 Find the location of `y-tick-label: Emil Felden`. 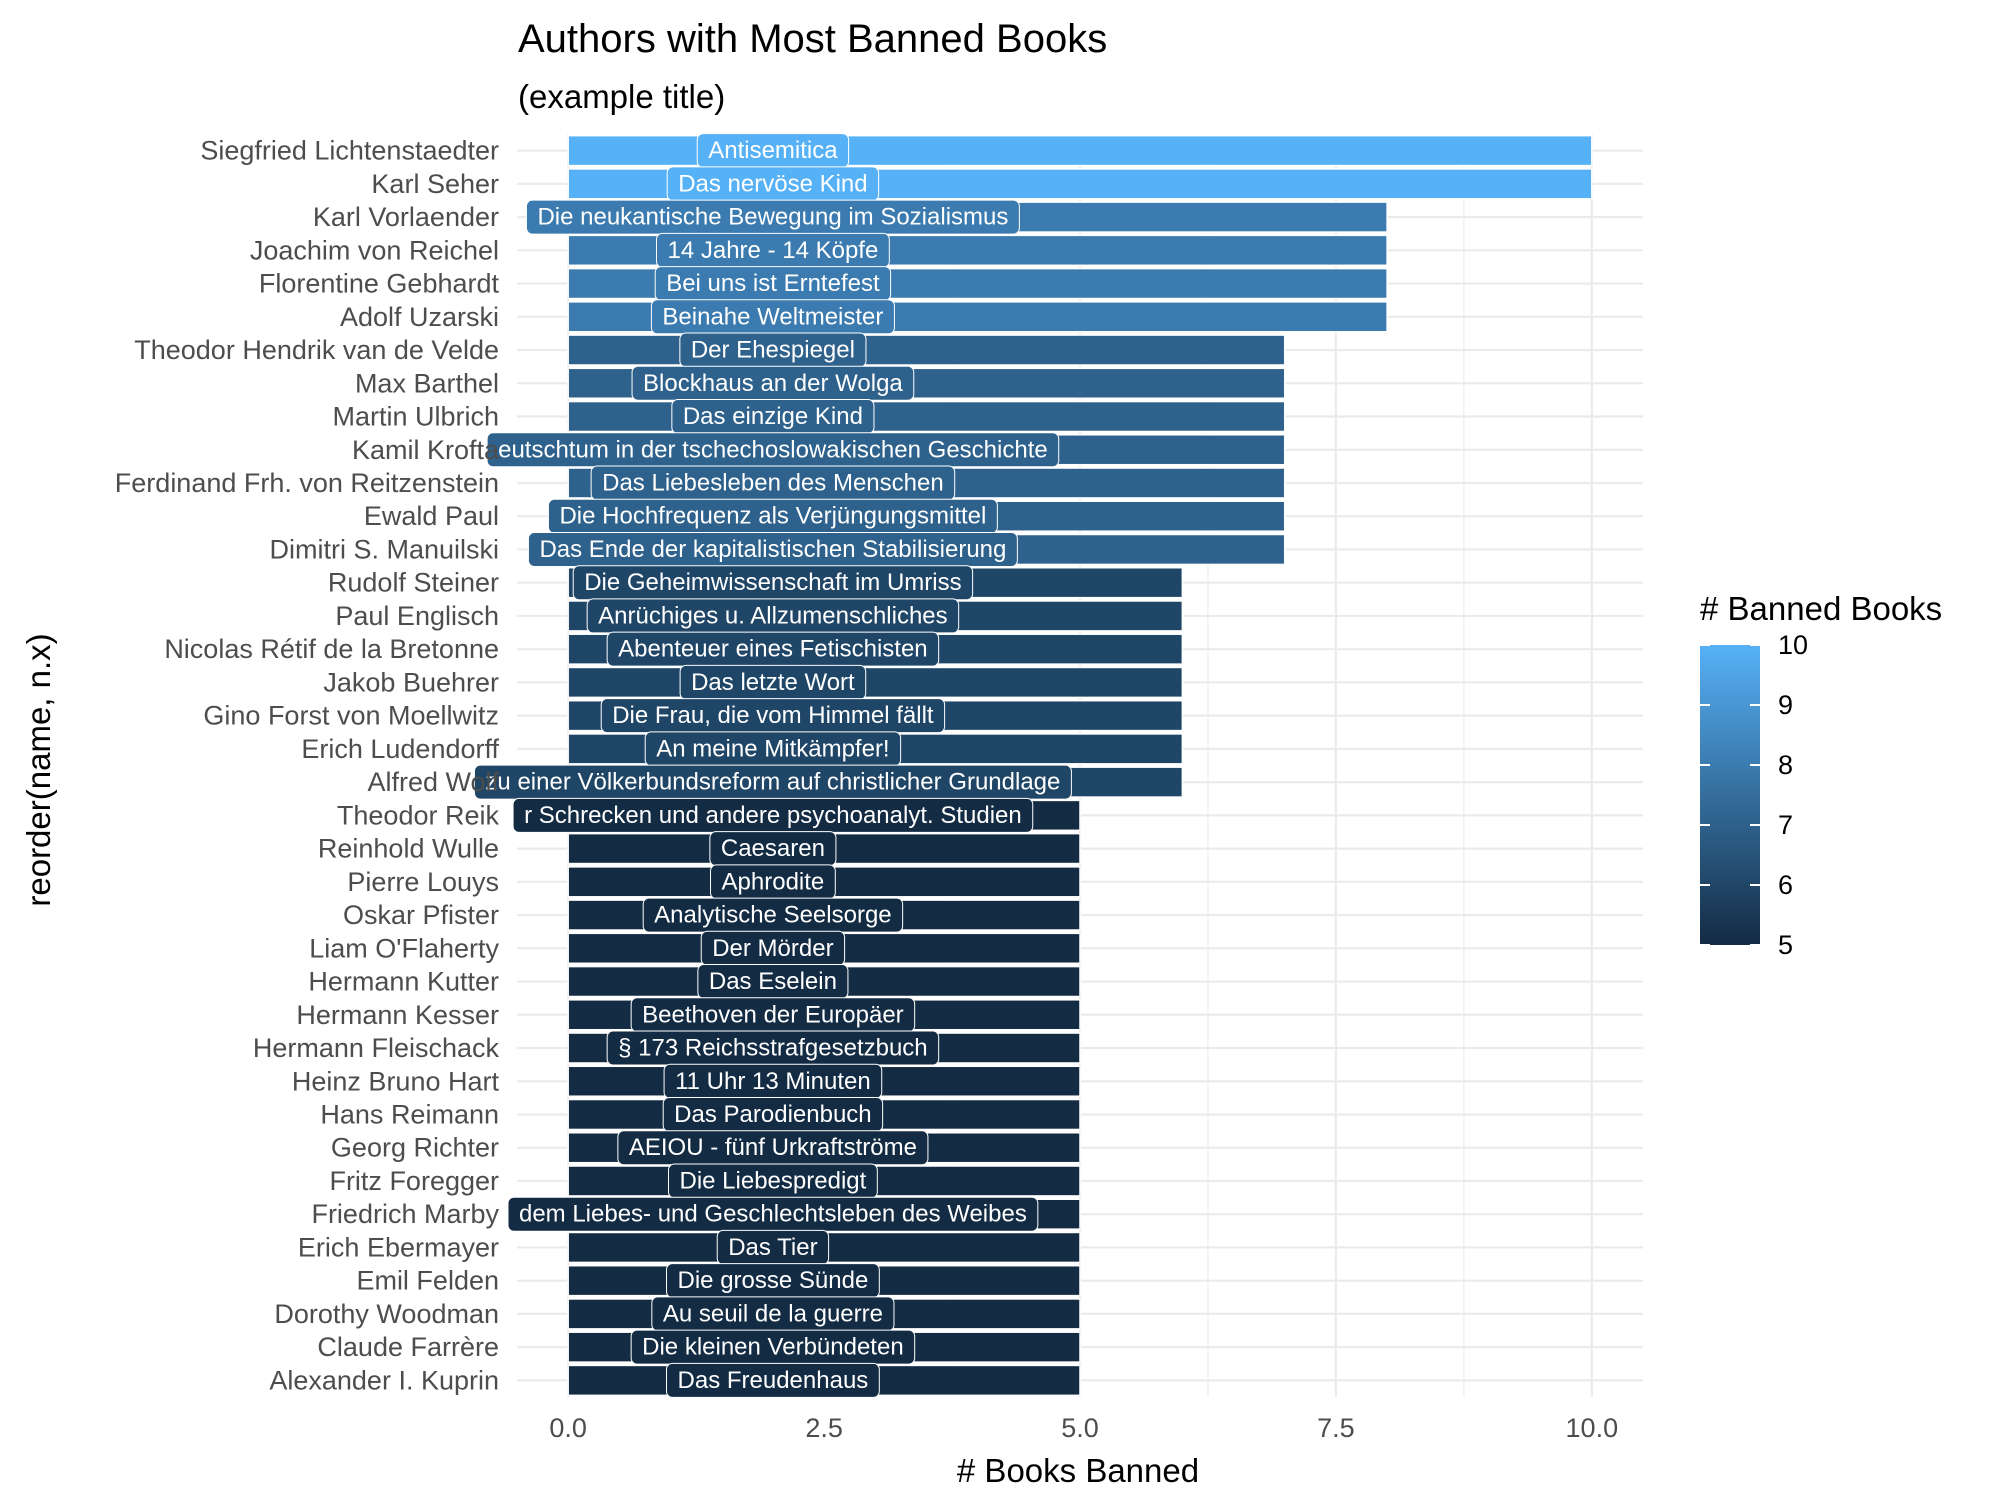

y-tick-label: Emil Felden is located at coordinates (427, 1281).